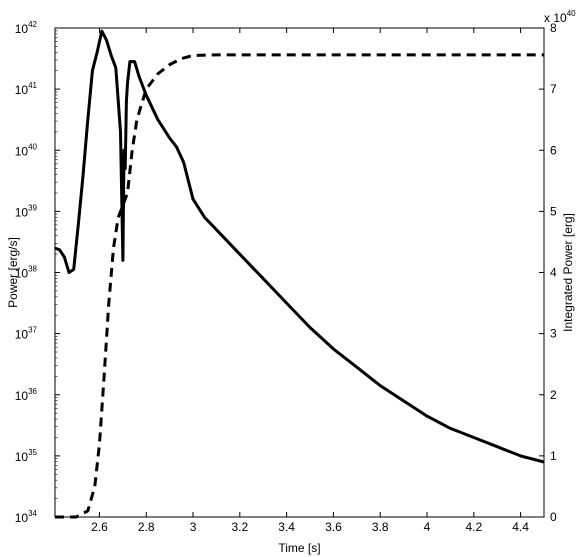  I want to click on x-tick-label: 3.8, so click(380, 527).